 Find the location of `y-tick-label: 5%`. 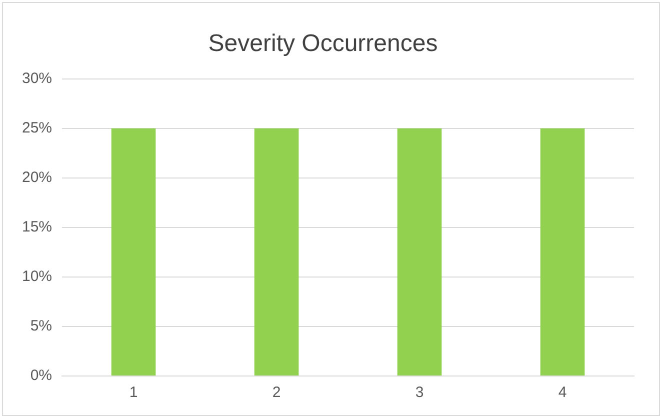

y-tick-label: 5% is located at coordinates (41, 326).